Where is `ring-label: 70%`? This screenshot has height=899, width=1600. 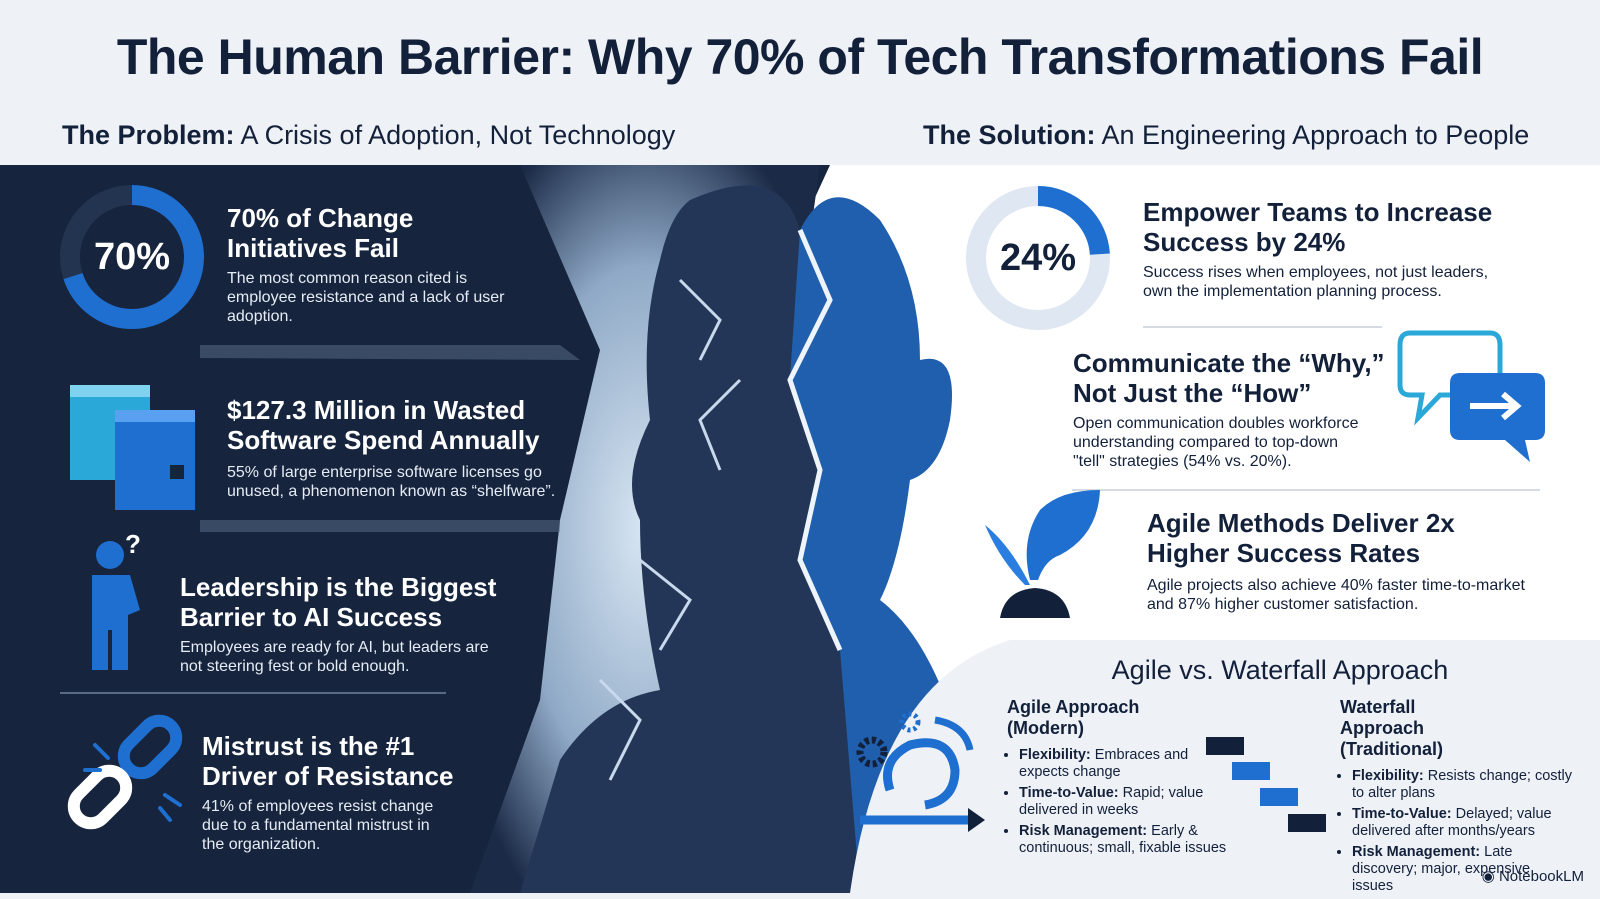 ring-label: 70% is located at coordinates (132, 257).